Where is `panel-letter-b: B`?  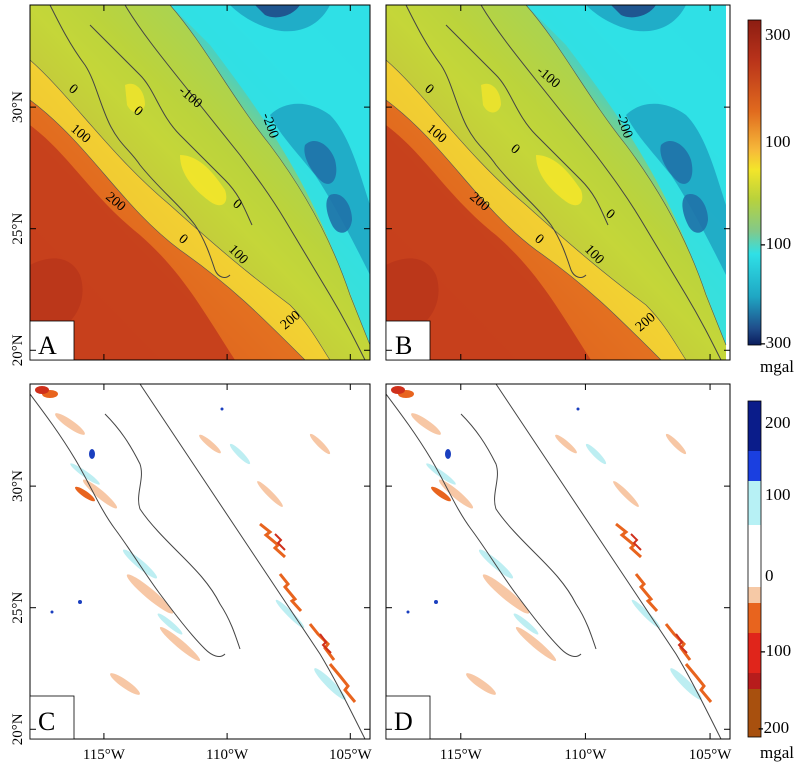
panel-letter-b: B is located at coordinates (403, 345).